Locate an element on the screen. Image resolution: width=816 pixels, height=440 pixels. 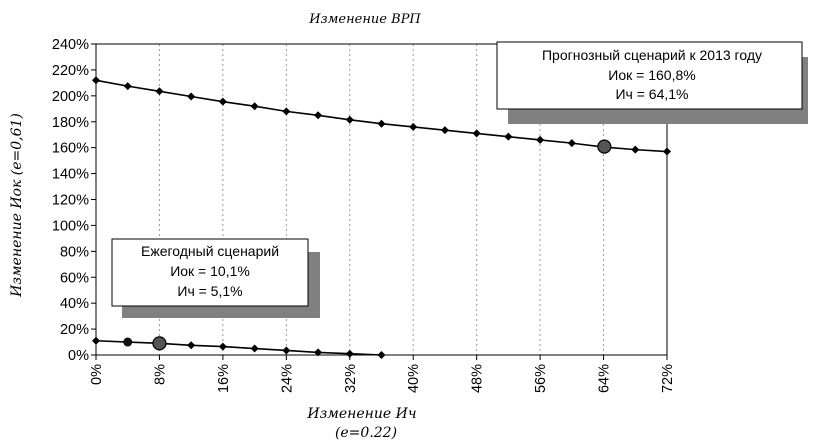
x-tick-labels: 0% 8% 16% 24% 32% 40% 48% 56% 64% 72% is located at coordinates (382, 378).